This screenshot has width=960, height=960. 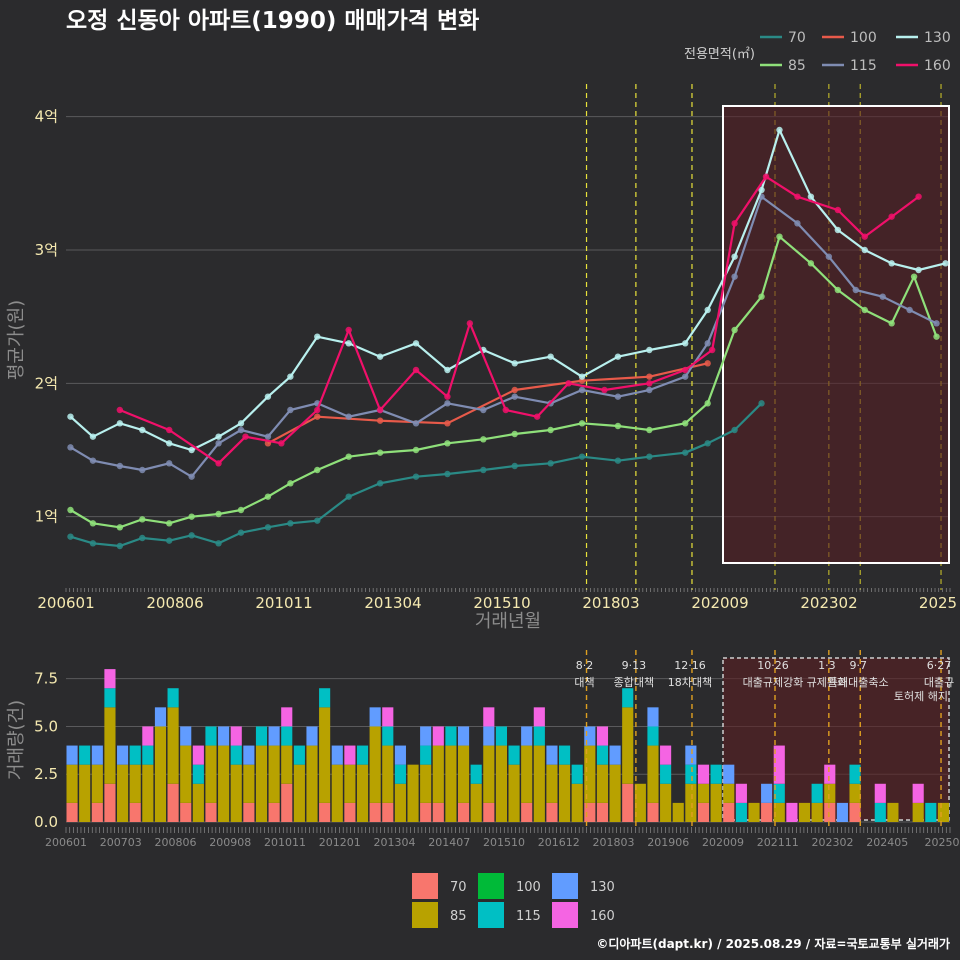 What do you see at coordinates (46, 383) in the screenshot?
I see `price-y-tick-label: 2억` at bounding box center [46, 383].